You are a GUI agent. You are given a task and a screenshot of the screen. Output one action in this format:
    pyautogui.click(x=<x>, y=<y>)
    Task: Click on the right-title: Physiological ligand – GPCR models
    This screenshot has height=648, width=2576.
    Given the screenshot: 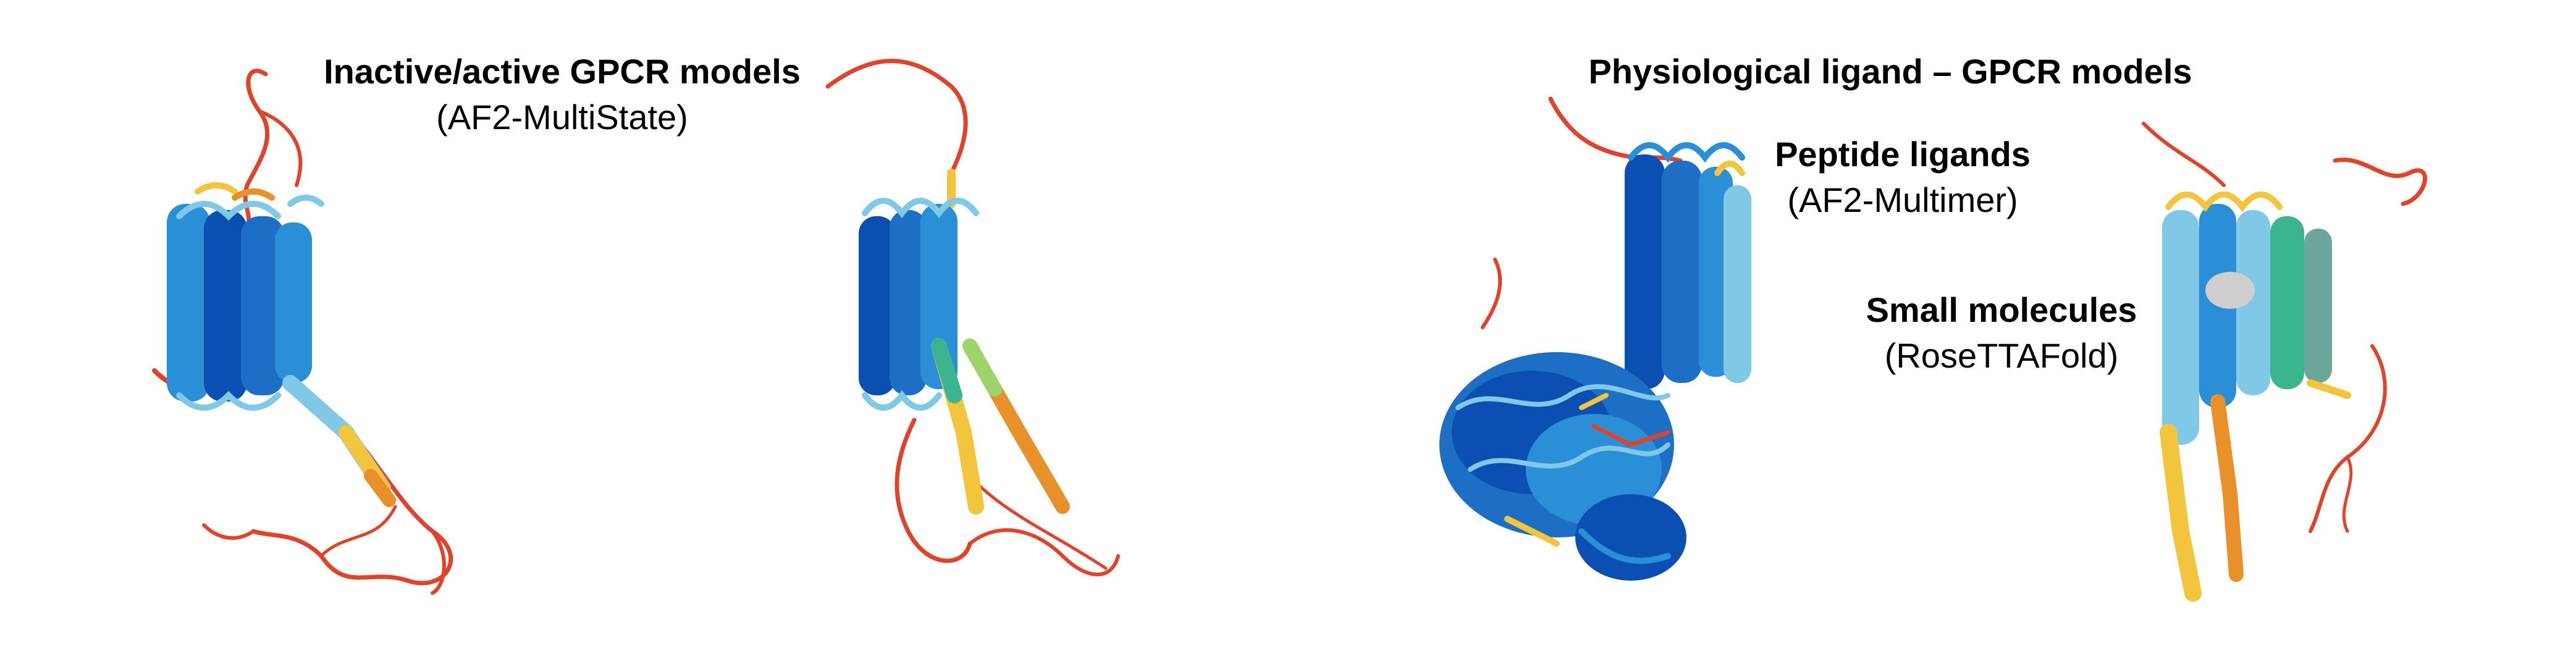 What is the action you would take?
    pyautogui.click(x=1890, y=71)
    